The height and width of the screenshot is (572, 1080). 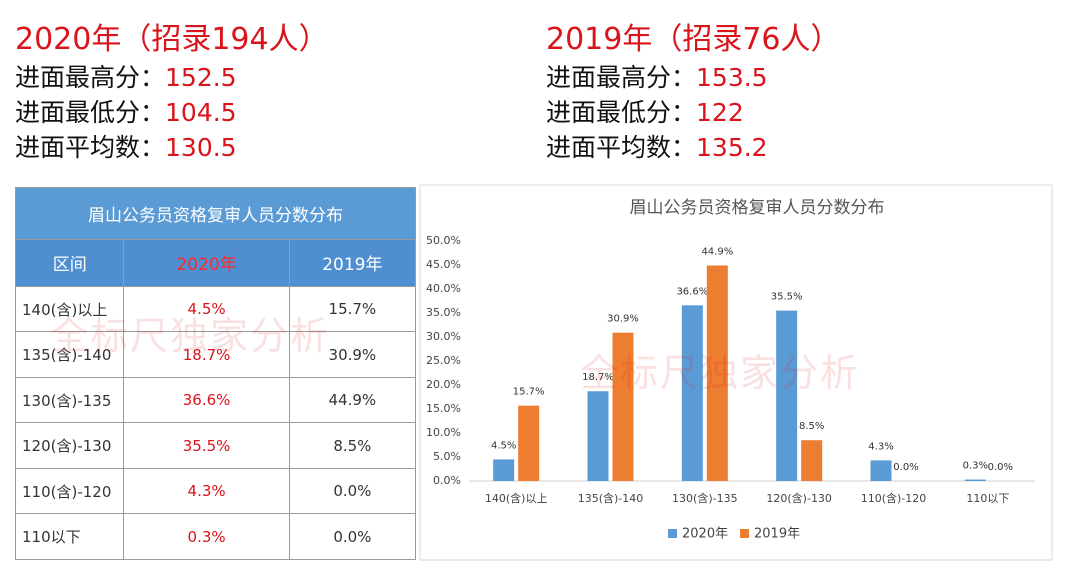 What do you see at coordinates (777, 534) in the screenshot?
I see `legend-label: 2019年` at bounding box center [777, 534].